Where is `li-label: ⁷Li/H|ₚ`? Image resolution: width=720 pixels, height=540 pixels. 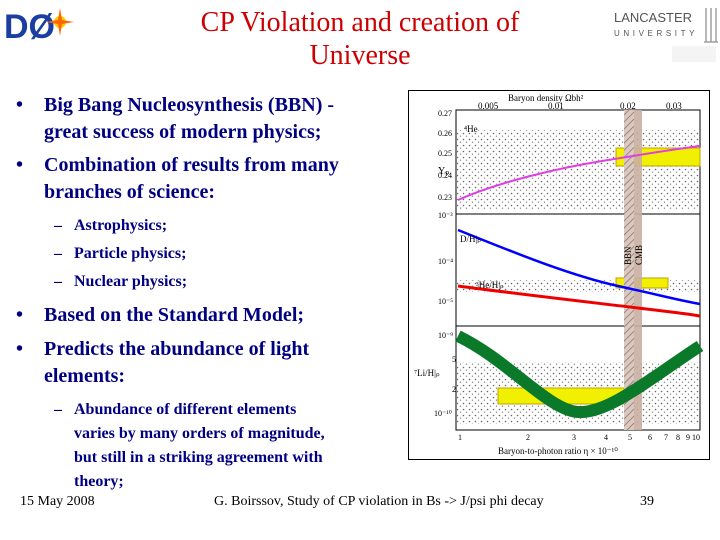 li-label: ⁷Li/H|ₚ is located at coordinates (427, 373).